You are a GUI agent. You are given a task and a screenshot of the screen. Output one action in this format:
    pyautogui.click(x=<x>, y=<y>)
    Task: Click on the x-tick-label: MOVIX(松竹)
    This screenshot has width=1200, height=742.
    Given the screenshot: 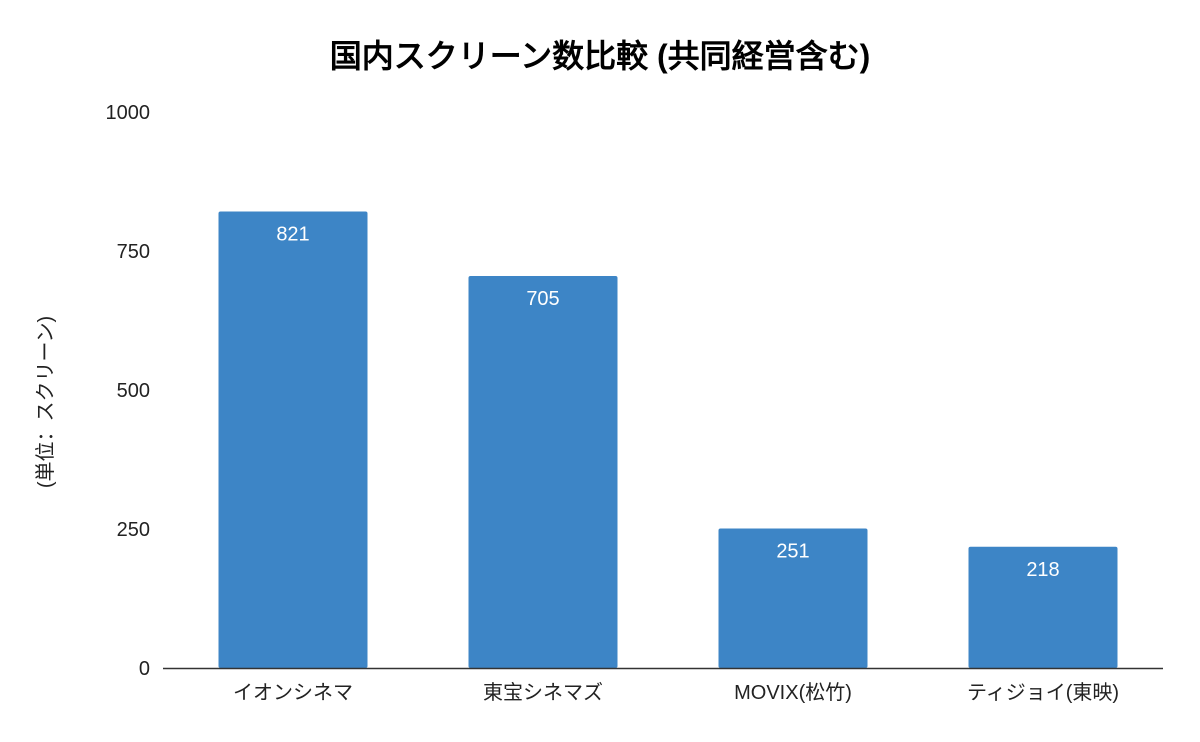 What is the action you would take?
    pyautogui.click(x=793, y=692)
    